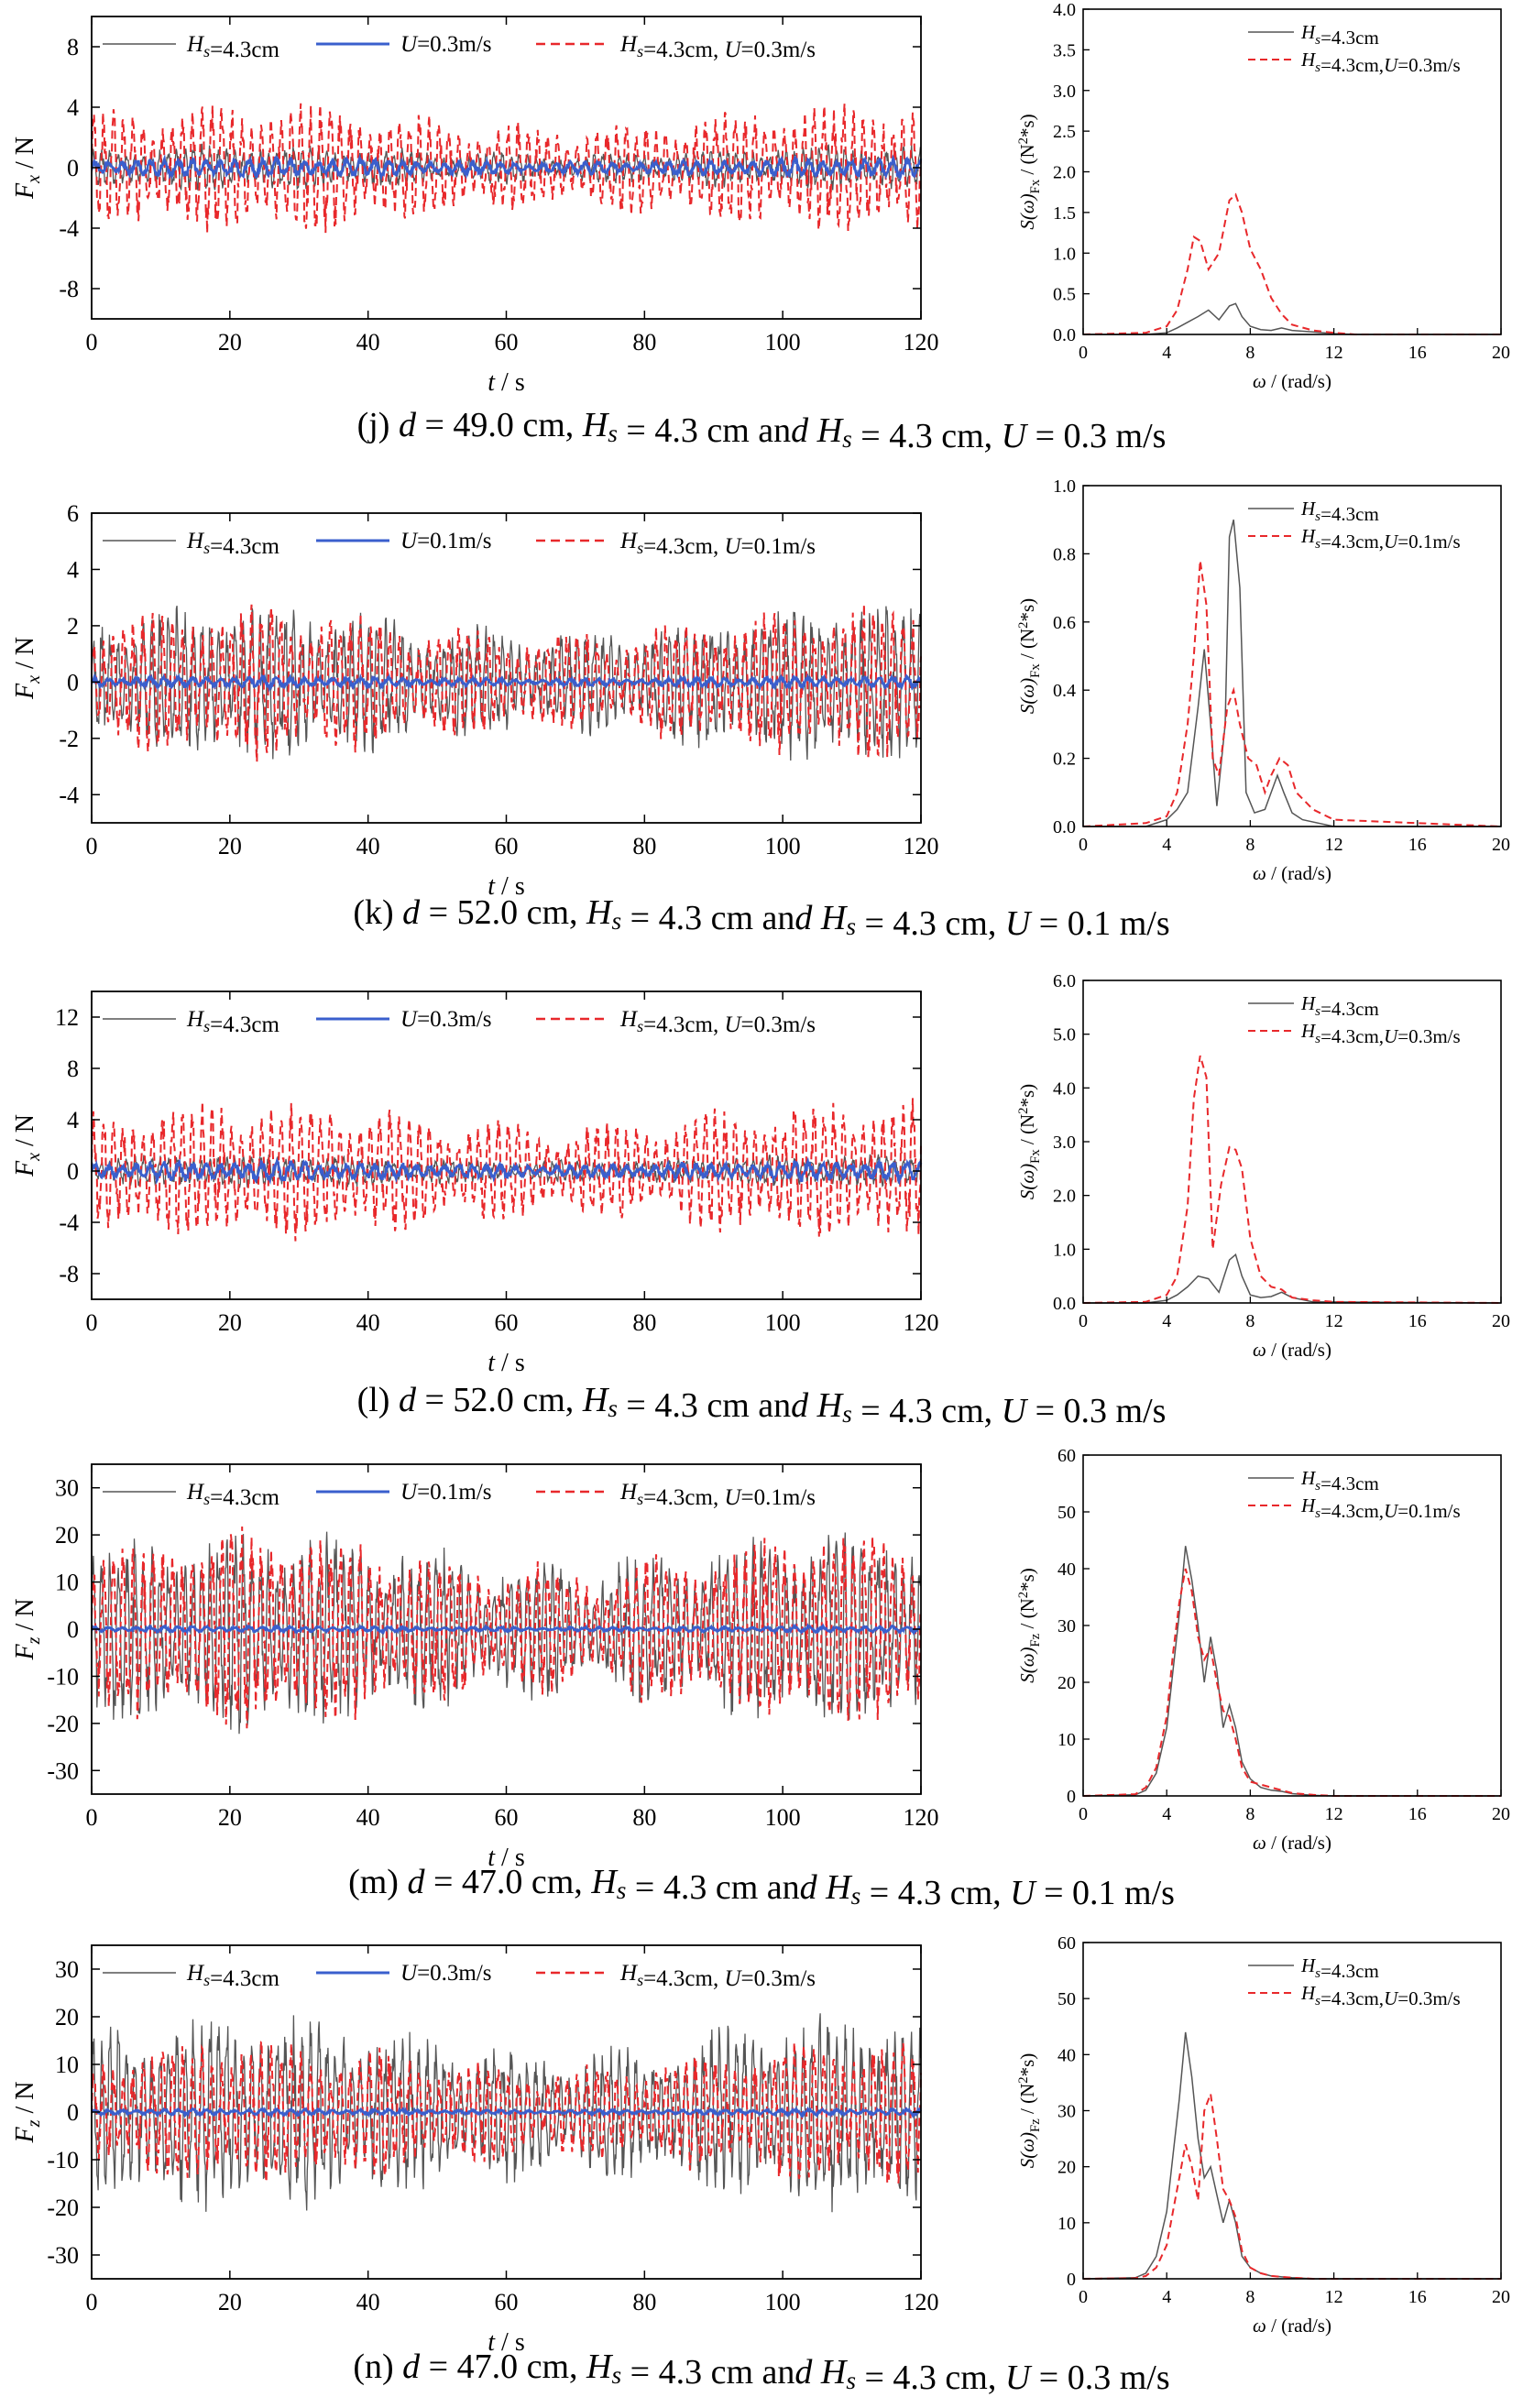 The width and height of the screenshot is (1523, 2408). Describe the element at coordinates (506, 1629) in the screenshot. I see `series-line-current-m` at that location.